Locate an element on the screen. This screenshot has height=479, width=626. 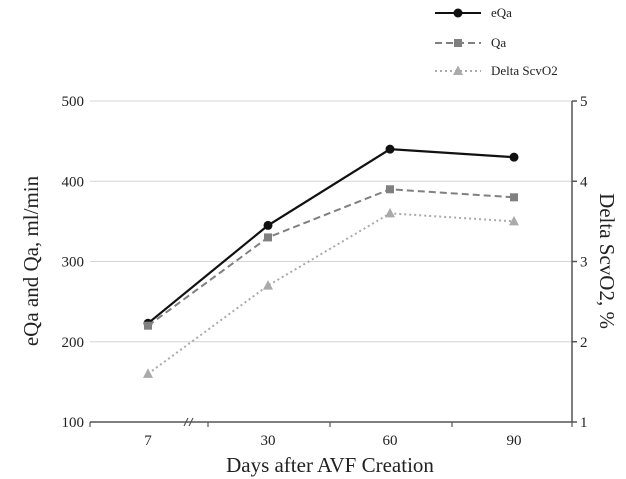
y2-tick-label: 1 is located at coordinates (584, 423).